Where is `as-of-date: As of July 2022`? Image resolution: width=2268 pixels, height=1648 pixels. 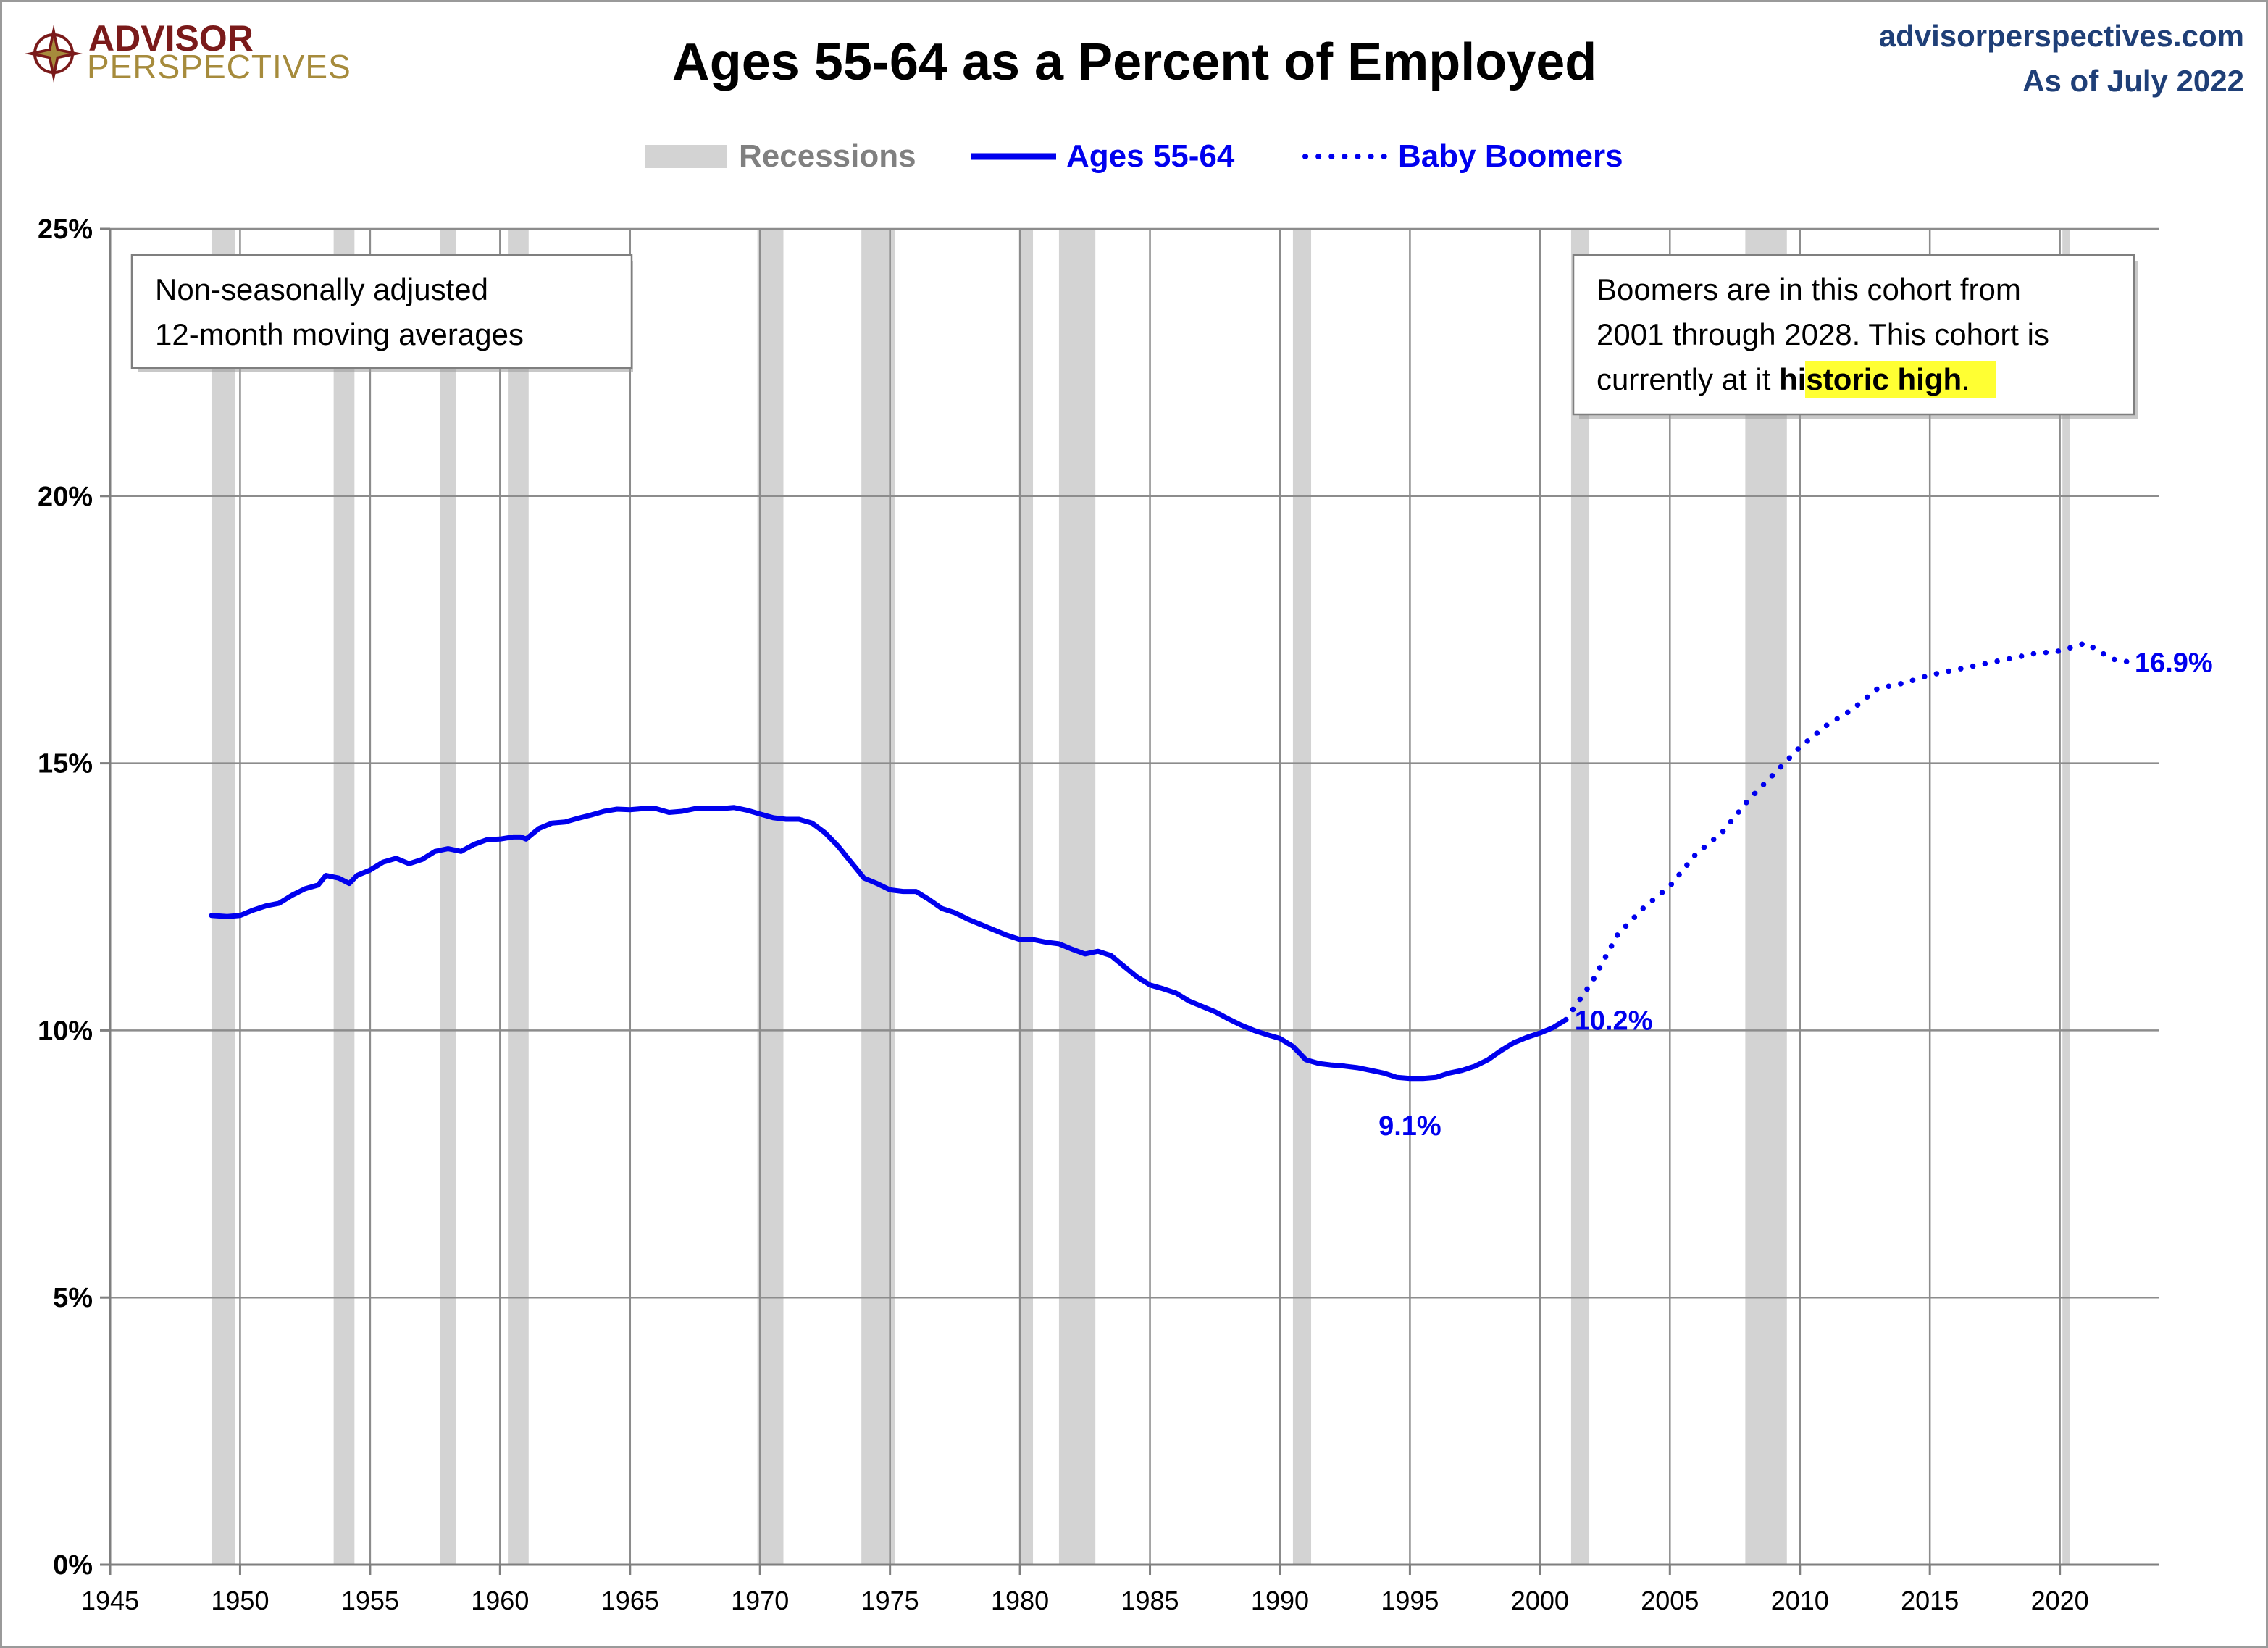 as-of-date: As of July 2022 is located at coordinates (2133, 81).